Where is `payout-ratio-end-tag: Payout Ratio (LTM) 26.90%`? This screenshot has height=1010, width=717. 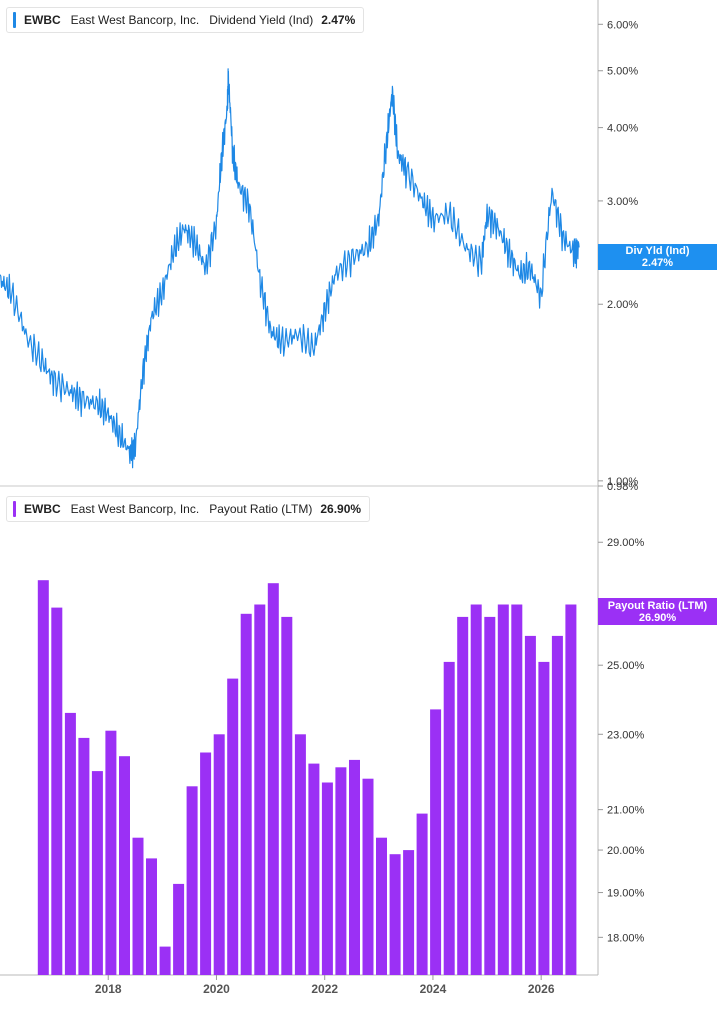 payout-ratio-end-tag: Payout Ratio (LTM) 26.90% is located at coordinates (657, 611).